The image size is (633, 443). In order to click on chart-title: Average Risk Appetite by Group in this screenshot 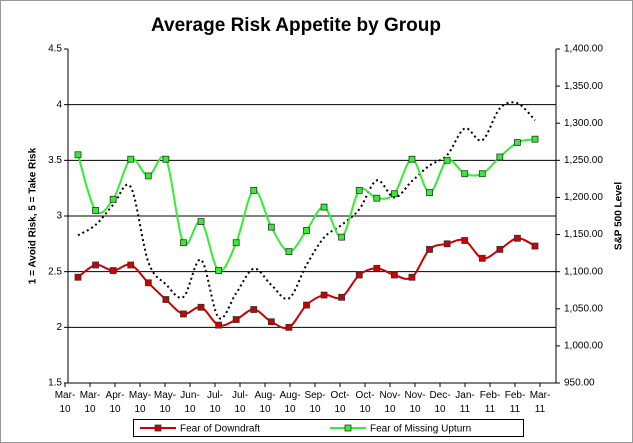, I will do `click(296, 25)`.